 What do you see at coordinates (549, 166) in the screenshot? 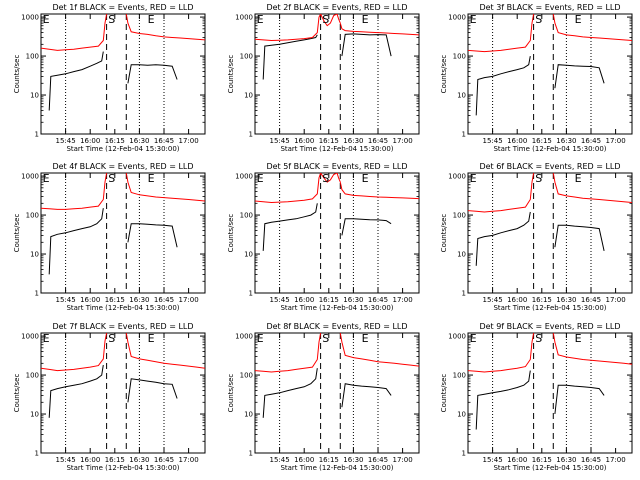
I see `chart-title: Det 6f BLACK = Events, RED = LLD` at bounding box center [549, 166].